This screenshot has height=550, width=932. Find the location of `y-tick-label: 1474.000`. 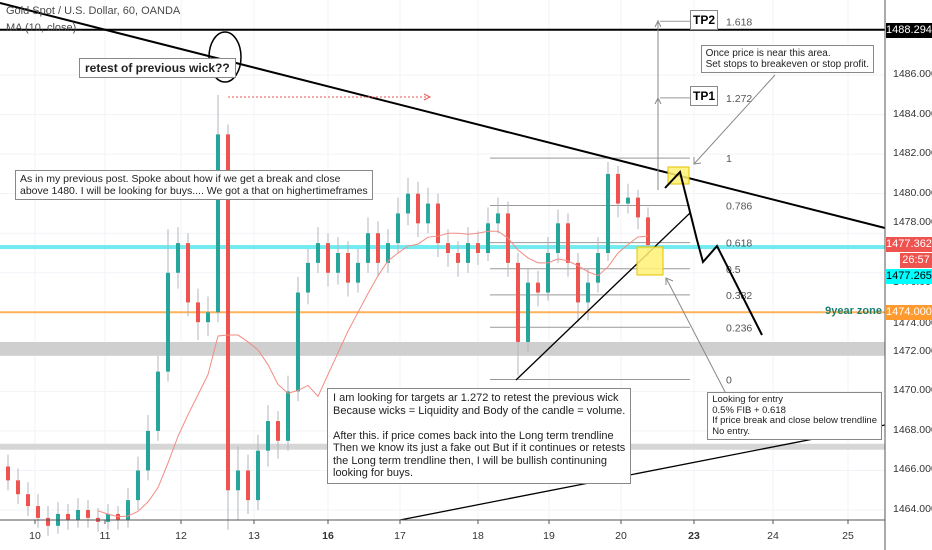

y-tick-label: 1474.000 is located at coordinates (912, 323).